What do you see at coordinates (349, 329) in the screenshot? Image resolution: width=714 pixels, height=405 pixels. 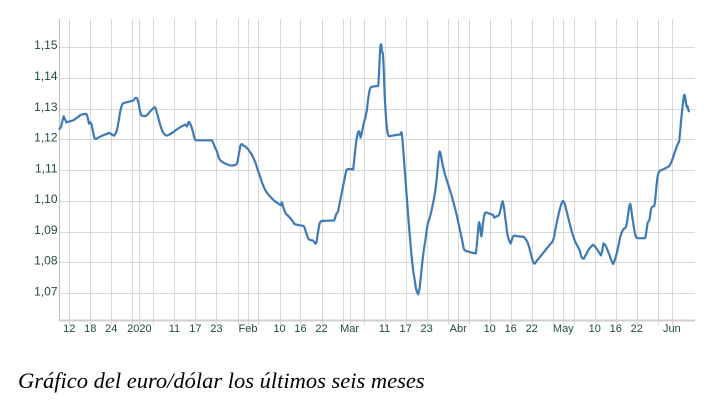 I see `svg-text: Mar` at bounding box center [349, 329].